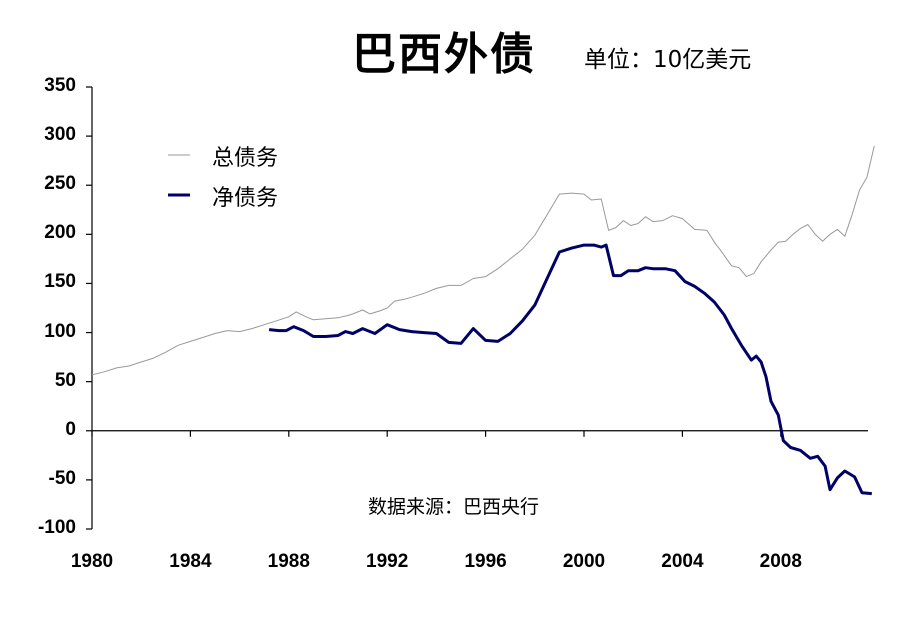 The image size is (900, 624). What do you see at coordinates (387, 561) in the screenshot?
I see `x-tick-label: 1992` at bounding box center [387, 561].